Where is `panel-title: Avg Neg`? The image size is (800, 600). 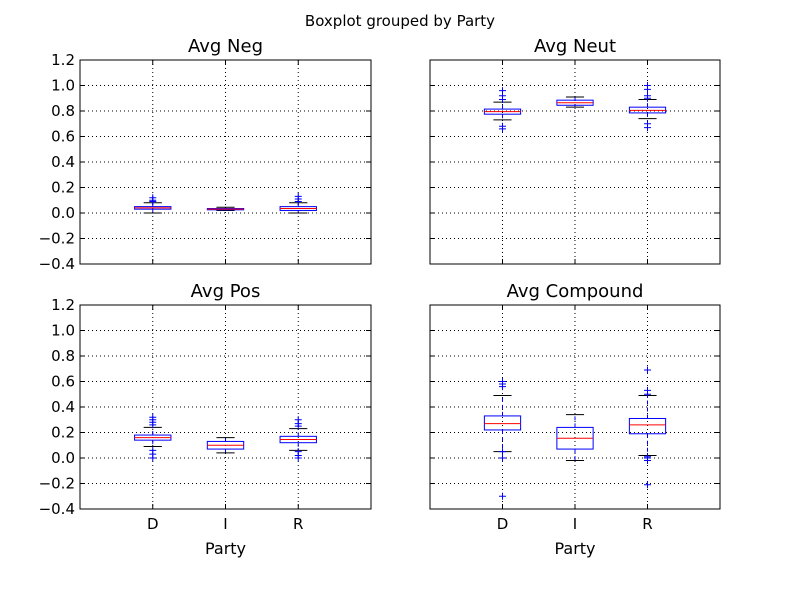 panel-title: Avg Neg is located at coordinates (225, 46).